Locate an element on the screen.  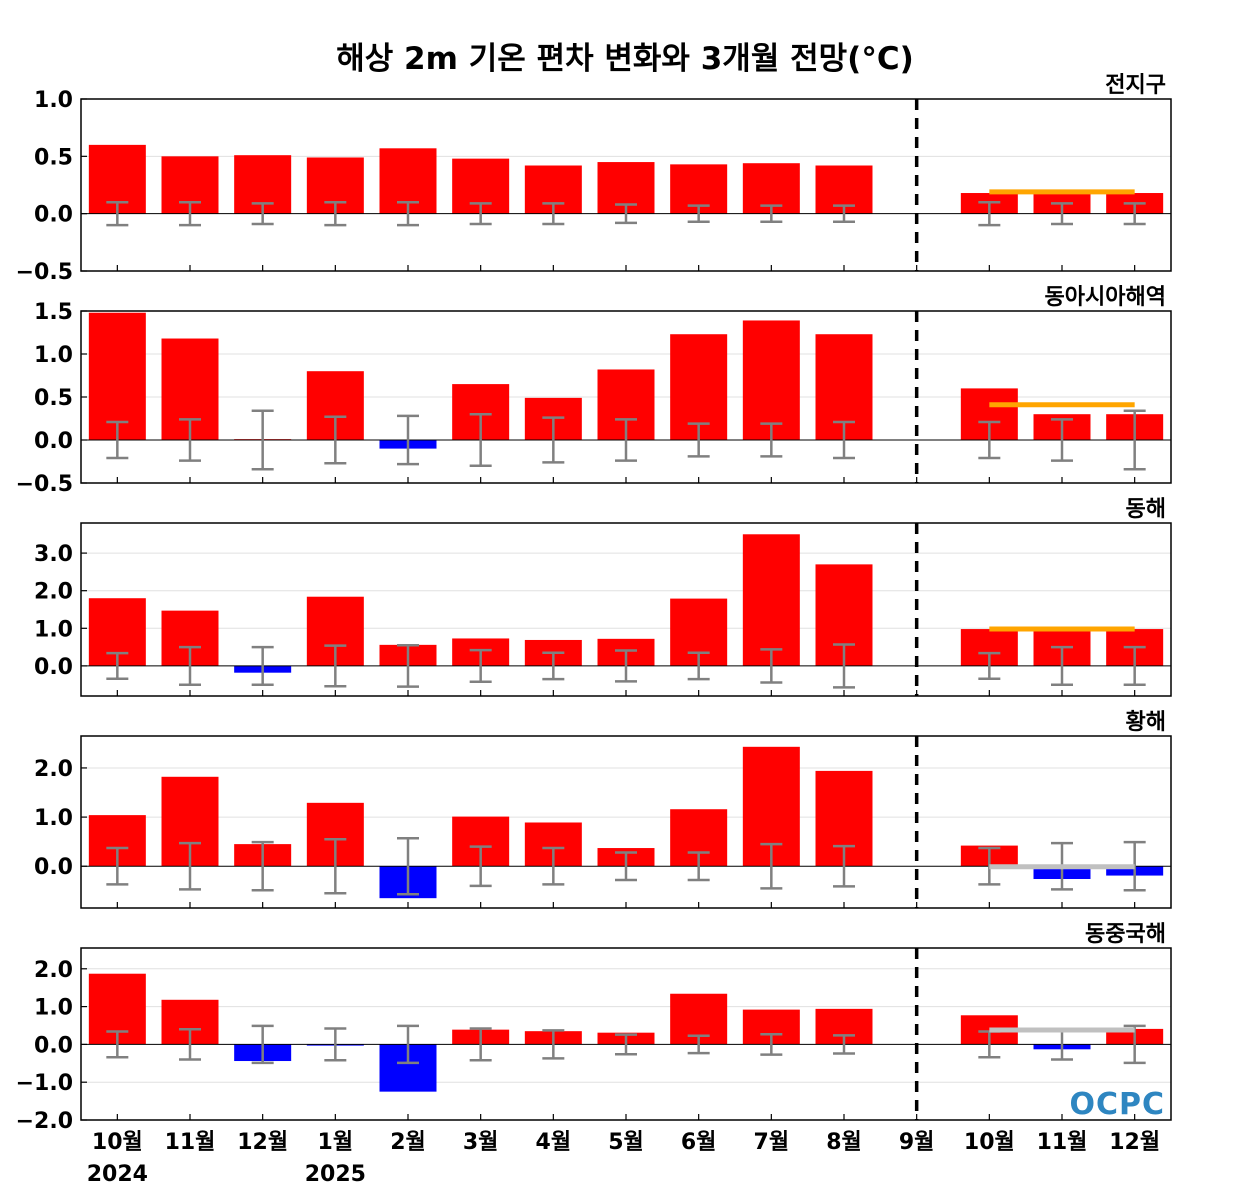
x-tick-label: 7월 is located at coordinates (772, 1142).